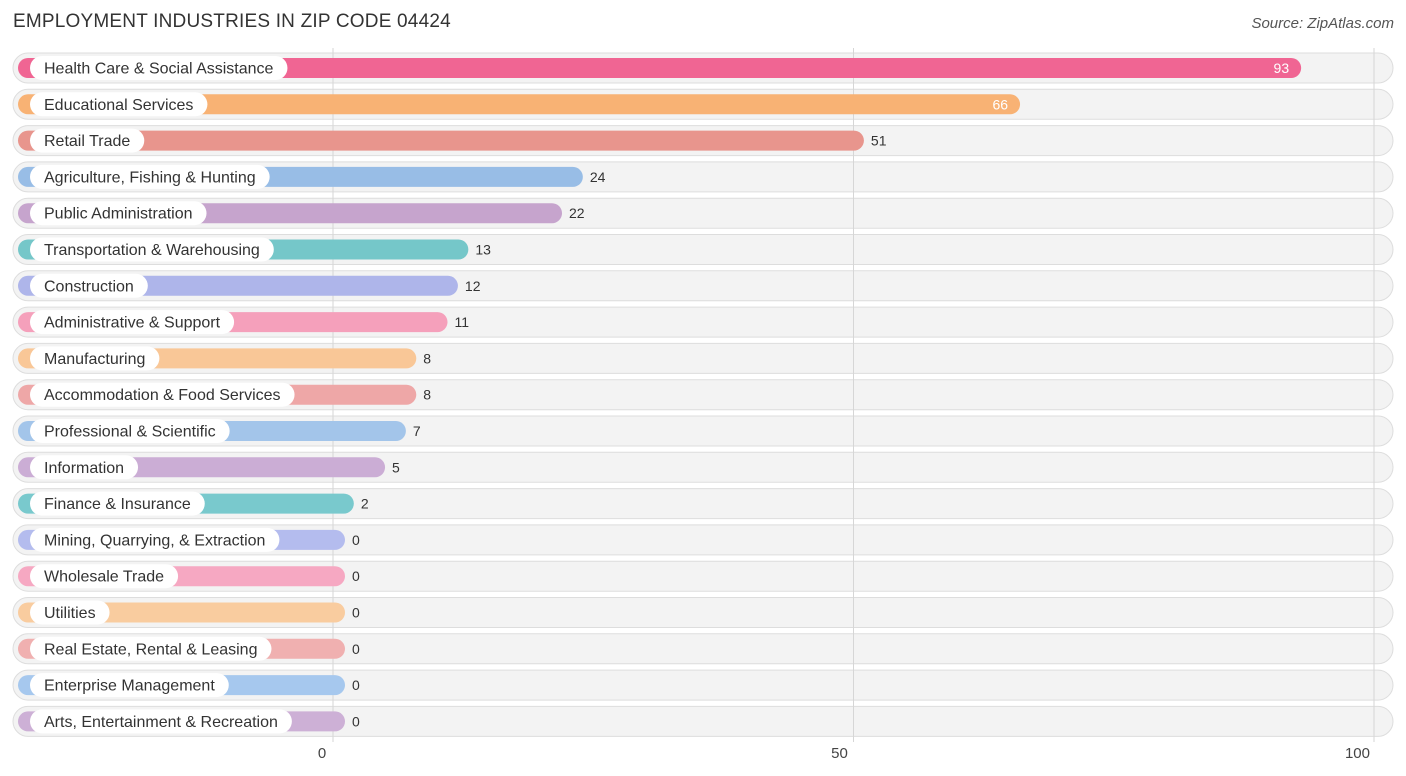  I want to click on category-label-text: Health Care & Social Assistance, so click(159, 69).